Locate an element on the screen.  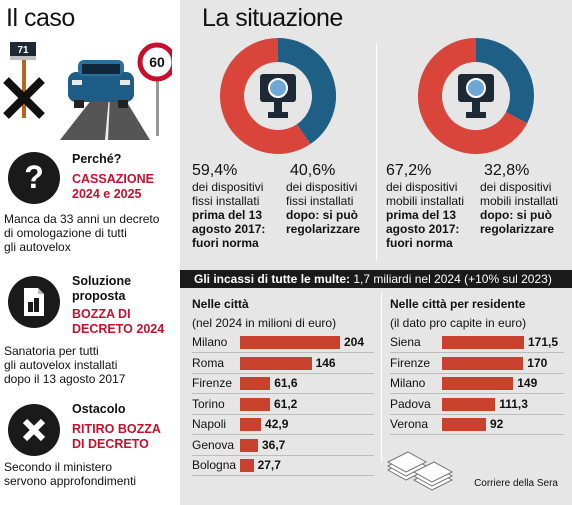
chart-cities-title: Nelle città is located at coordinates (220, 304).